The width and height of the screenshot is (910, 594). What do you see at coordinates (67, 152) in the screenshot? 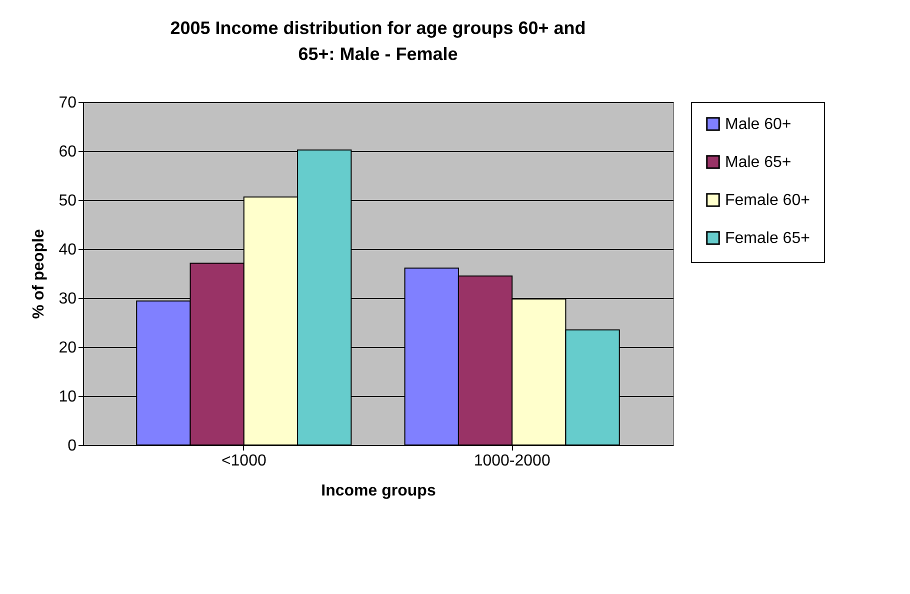
I see `y-tick-label: 60` at bounding box center [67, 152].